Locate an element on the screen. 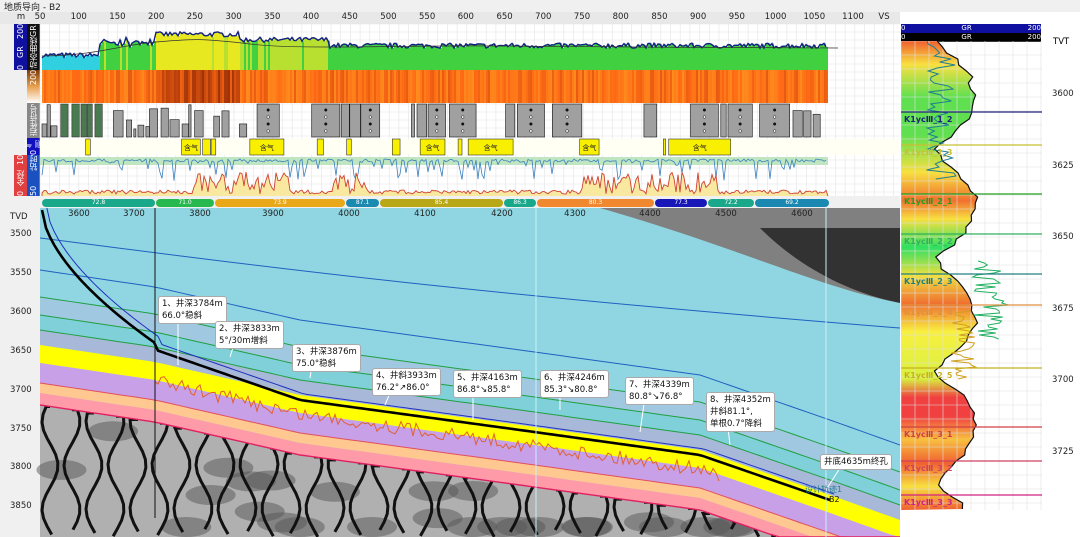 This screenshot has height=537, width=1080. segment-bar: 69.2 is located at coordinates (792, 203).